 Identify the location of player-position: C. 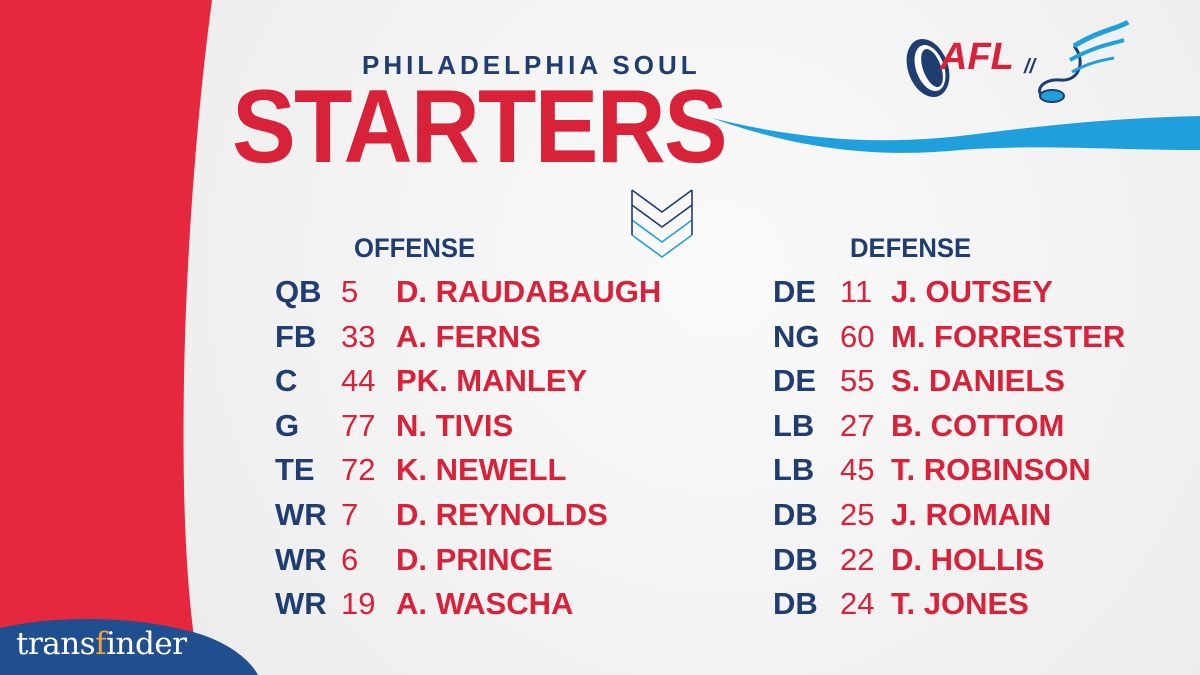
(286, 381).